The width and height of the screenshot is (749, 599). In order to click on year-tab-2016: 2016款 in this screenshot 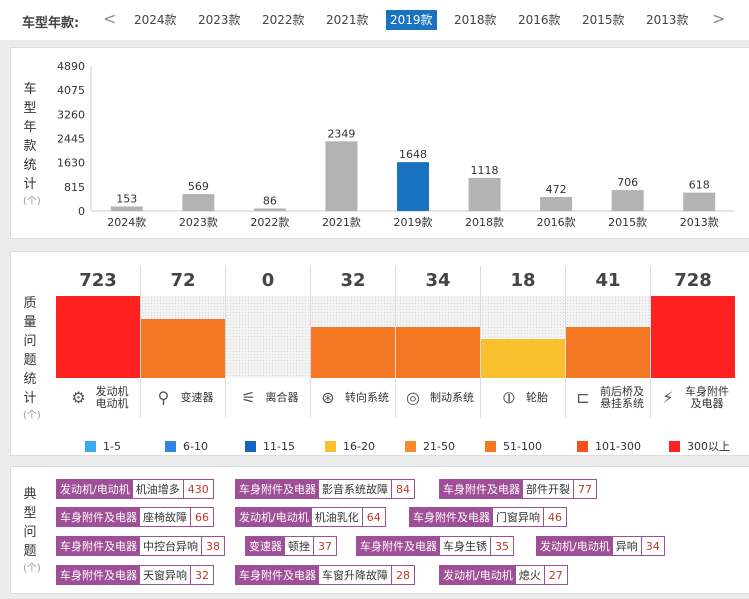, I will do `click(539, 20)`.